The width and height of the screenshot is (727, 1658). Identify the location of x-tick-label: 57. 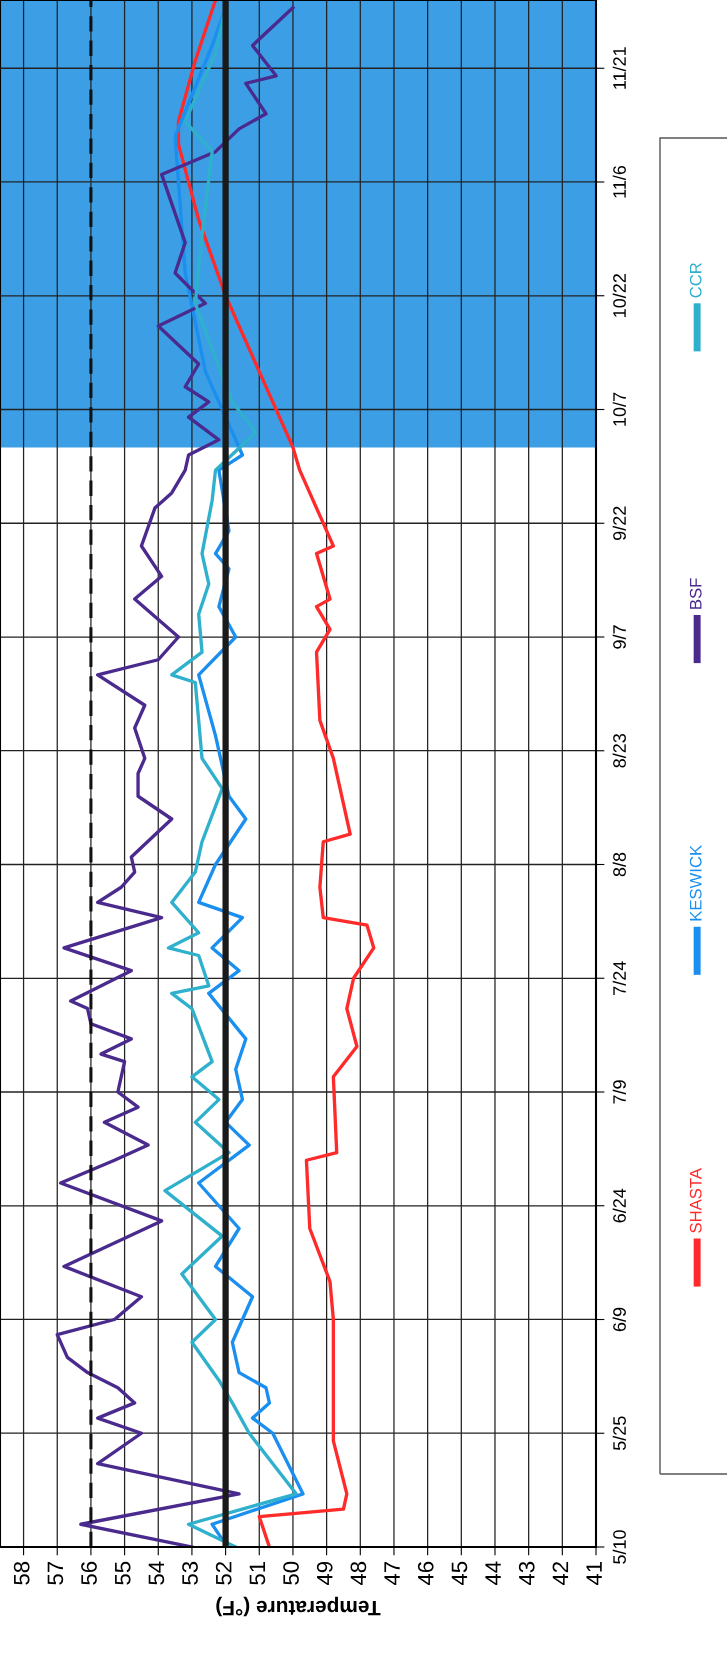
(55, 1573).